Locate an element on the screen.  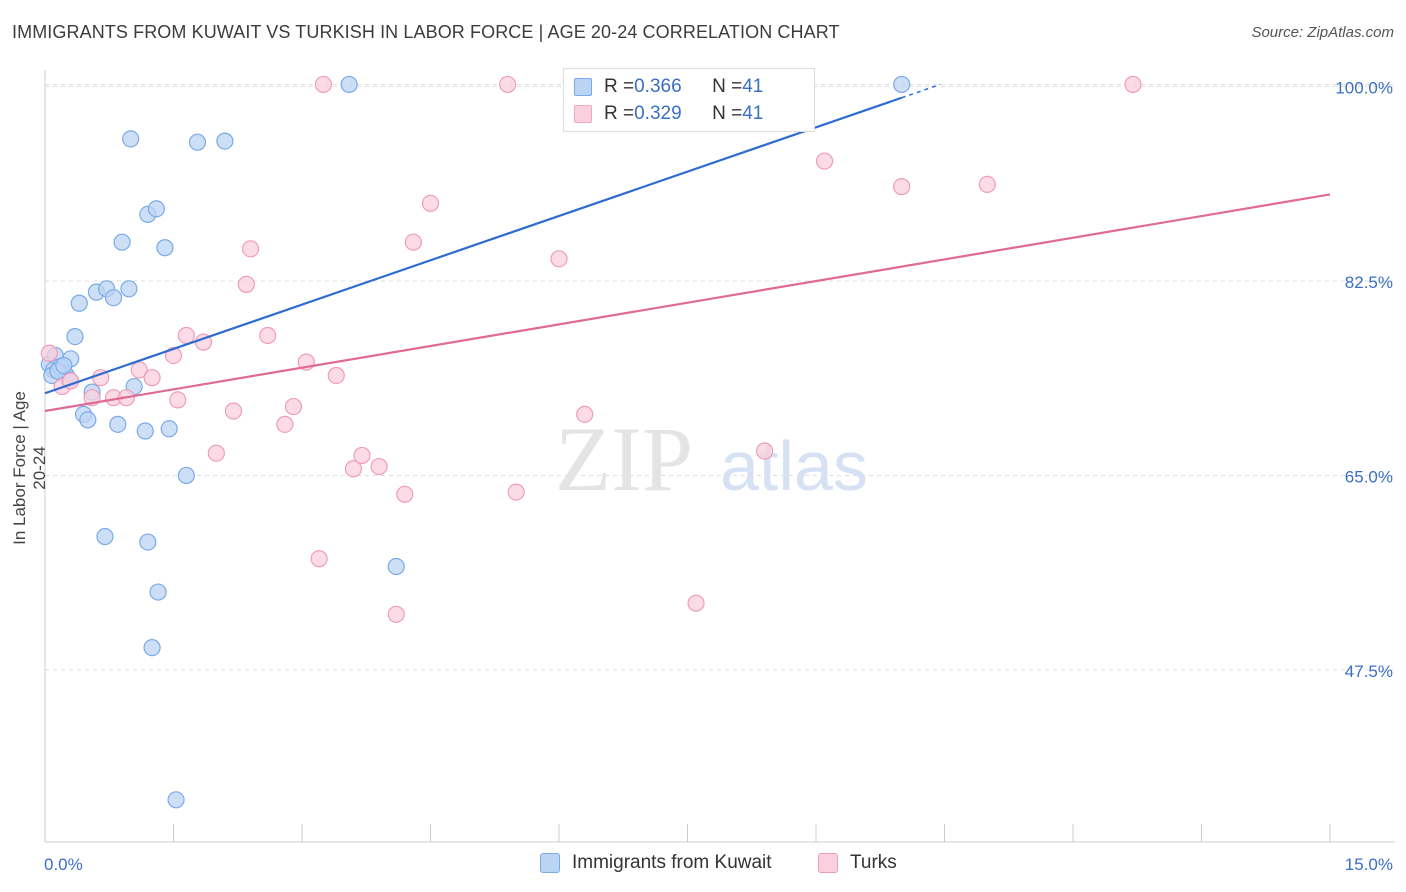
source-note: Source: ZipAtlas.com is located at coordinates (1322, 32).